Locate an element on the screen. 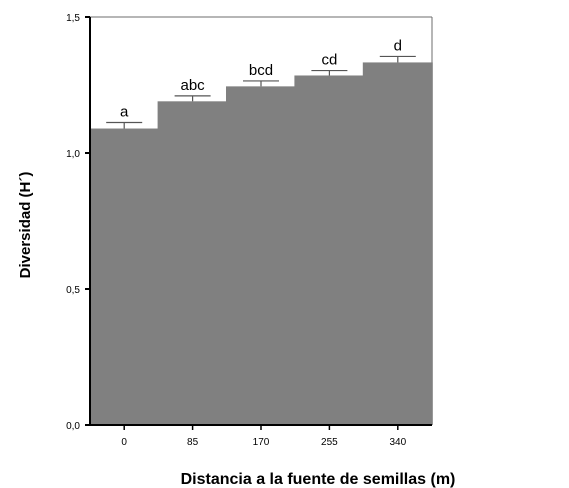 This screenshot has width=569, height=488. y-tick-label: 1,5 is located at coordinates (73, 18).